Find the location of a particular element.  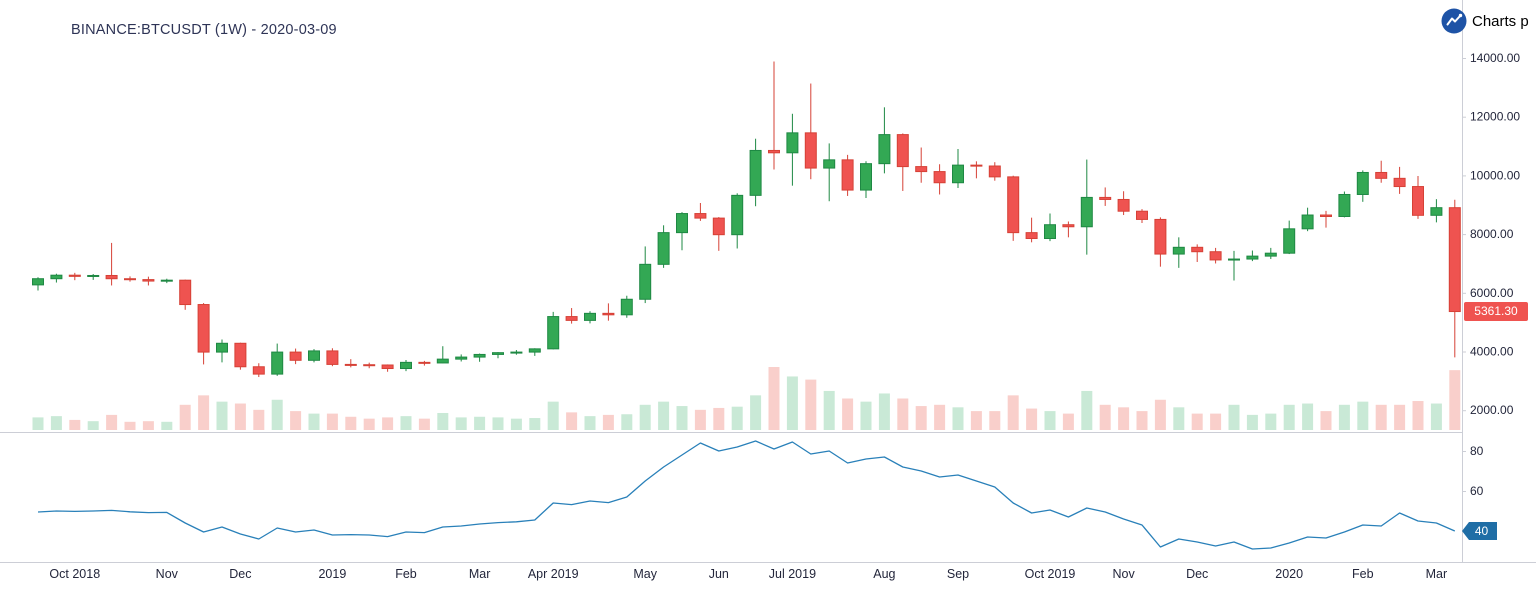

time-axis-label: Dec is located at coordinates (240, 574).